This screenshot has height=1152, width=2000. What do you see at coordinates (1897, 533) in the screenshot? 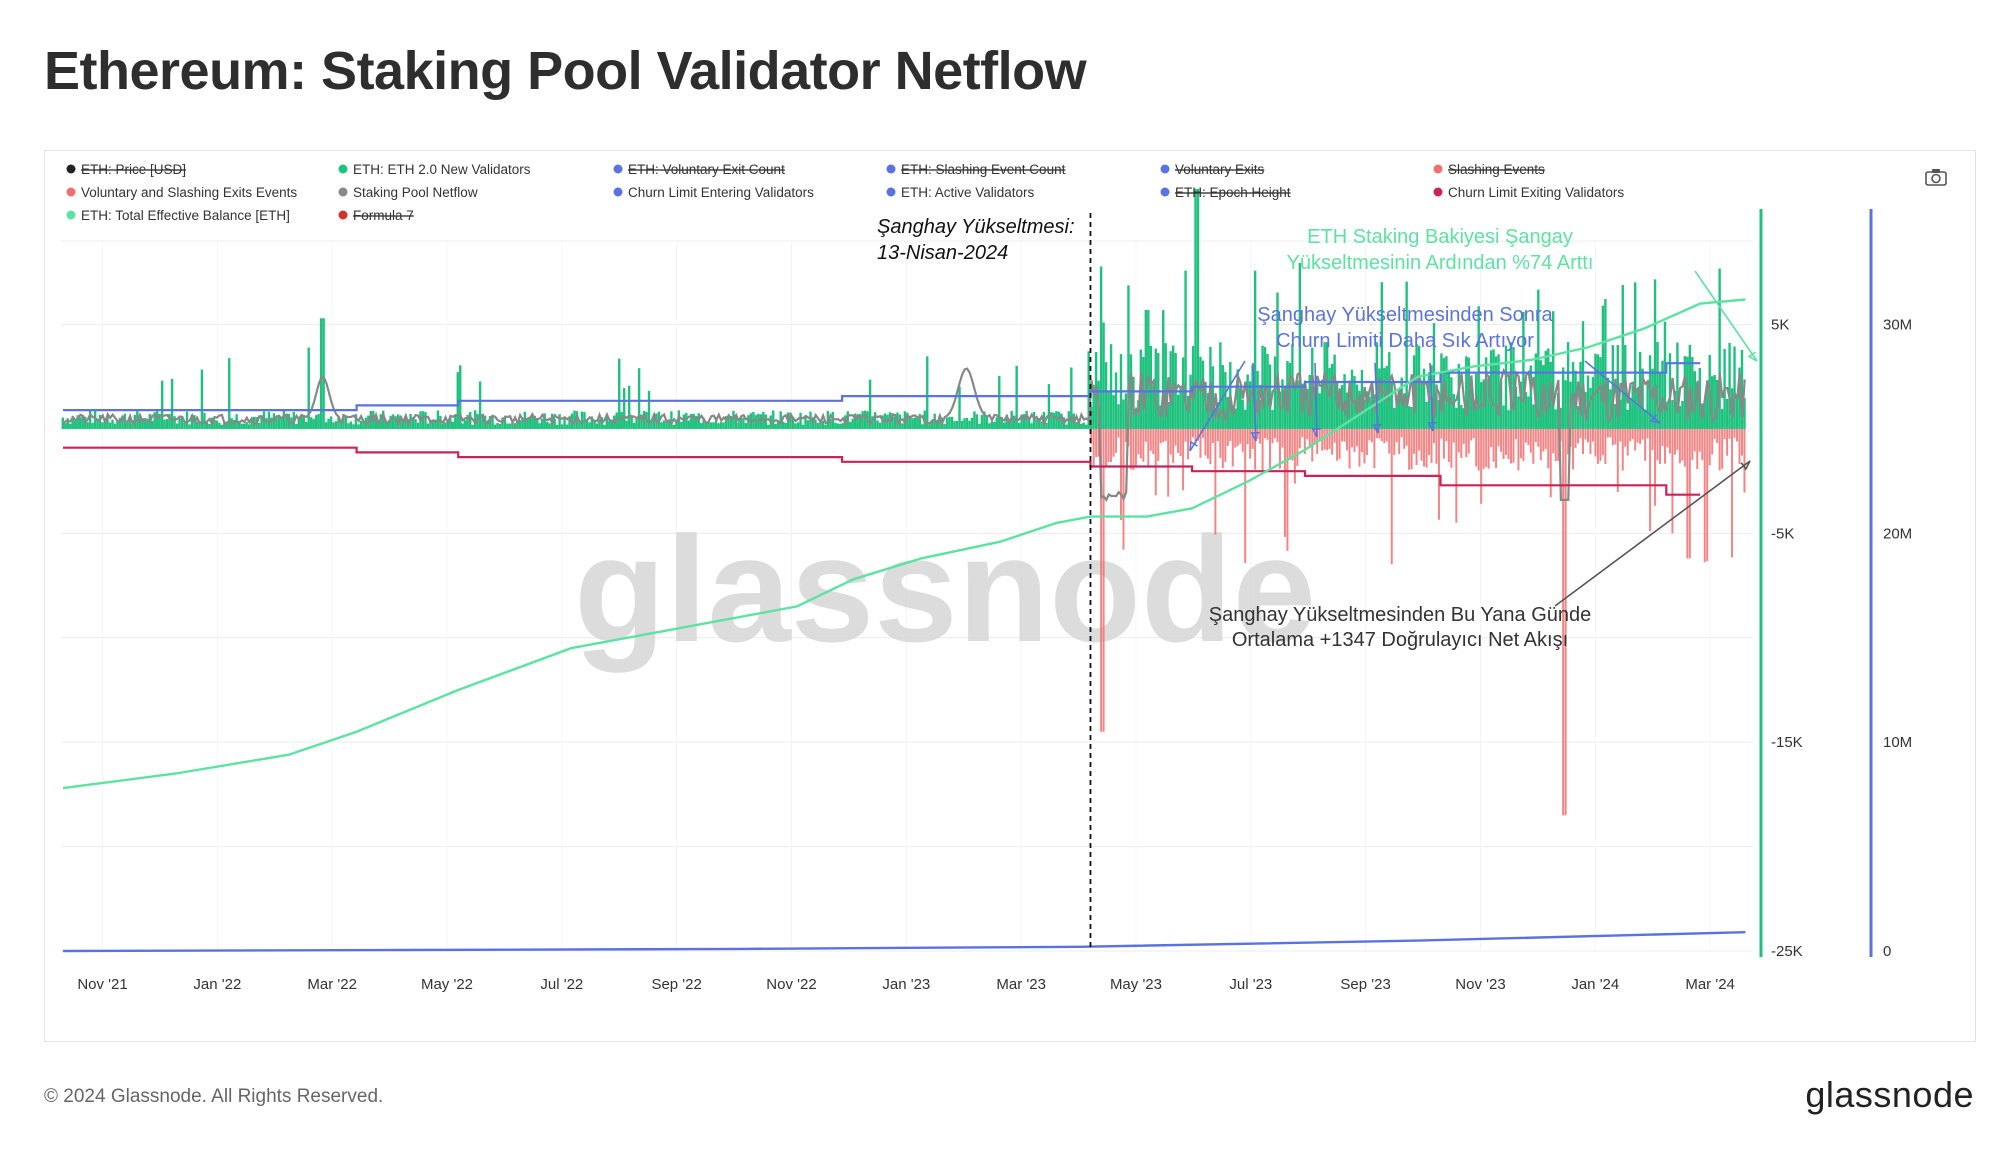
I see `y-right-tick-label: 20M` at bounding box center [1897, 533].